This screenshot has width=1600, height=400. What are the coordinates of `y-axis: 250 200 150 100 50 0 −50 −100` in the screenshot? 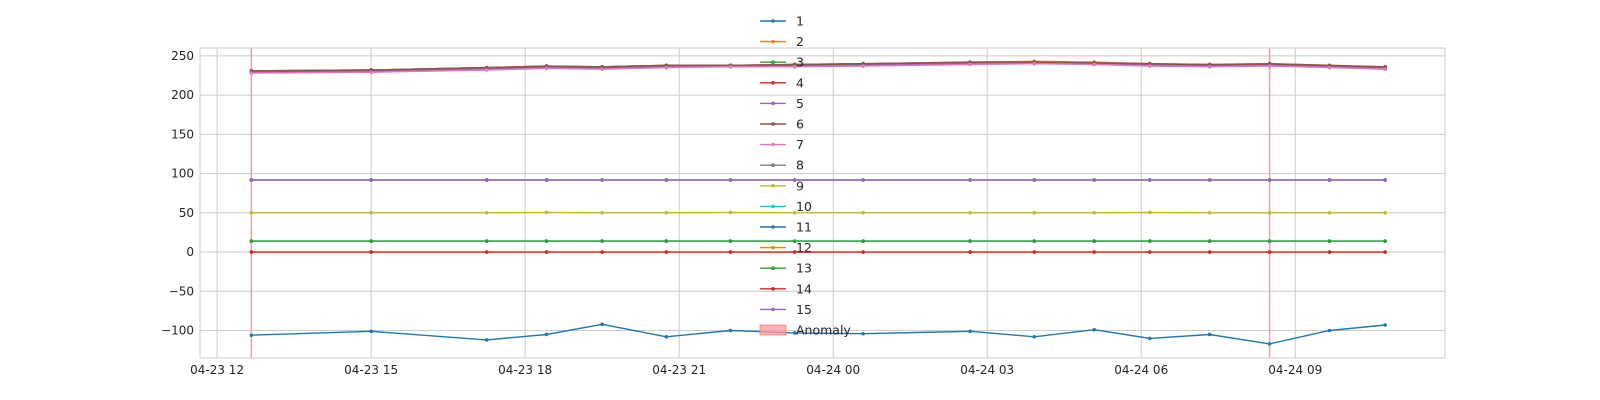 It's located at (177, 193).